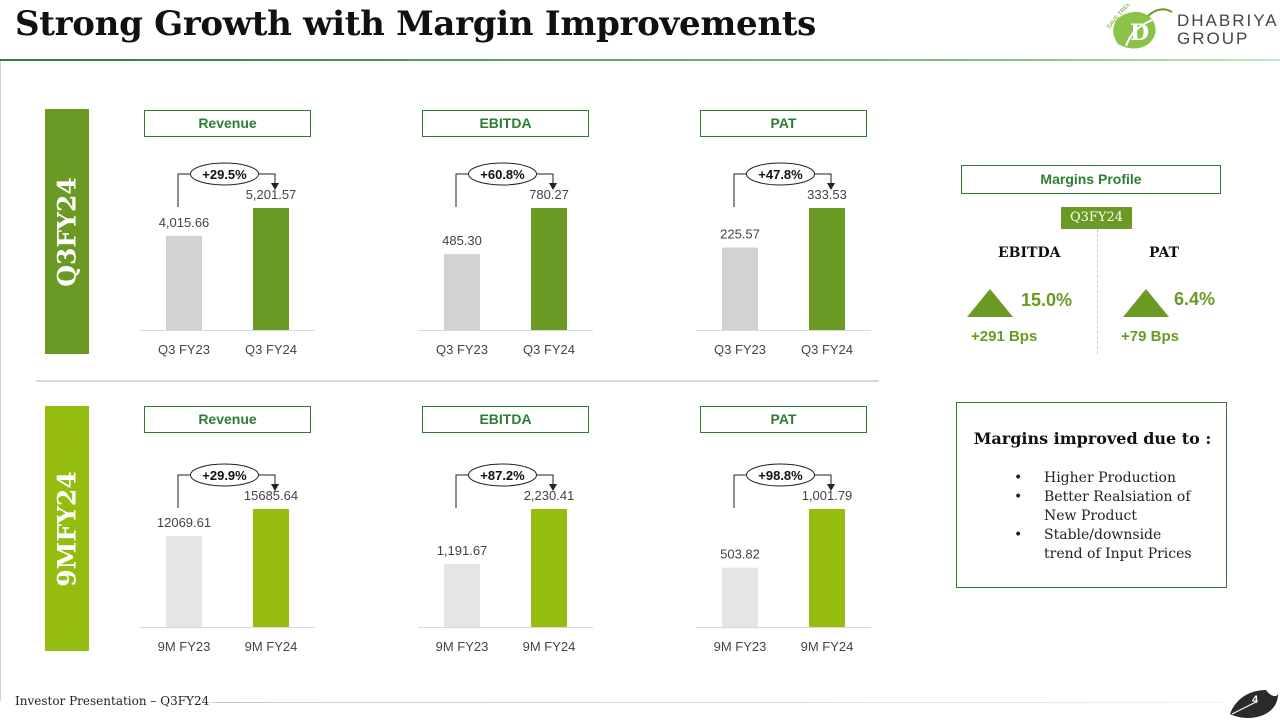 This screenshot has height=720, width=1280. Describe the element at coordinates (112, 701) in the screenshot. I see `footer-text: Investor Presentation – Q3FY24` at that location.